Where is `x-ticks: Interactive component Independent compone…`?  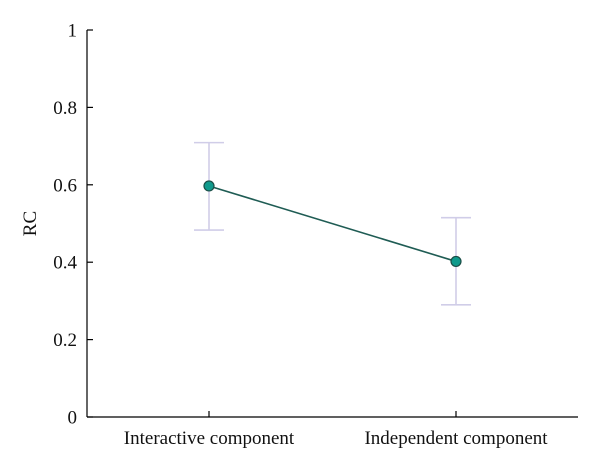 x-ticks: Interactive component Independent compone… is located at coordinates (336, 430).